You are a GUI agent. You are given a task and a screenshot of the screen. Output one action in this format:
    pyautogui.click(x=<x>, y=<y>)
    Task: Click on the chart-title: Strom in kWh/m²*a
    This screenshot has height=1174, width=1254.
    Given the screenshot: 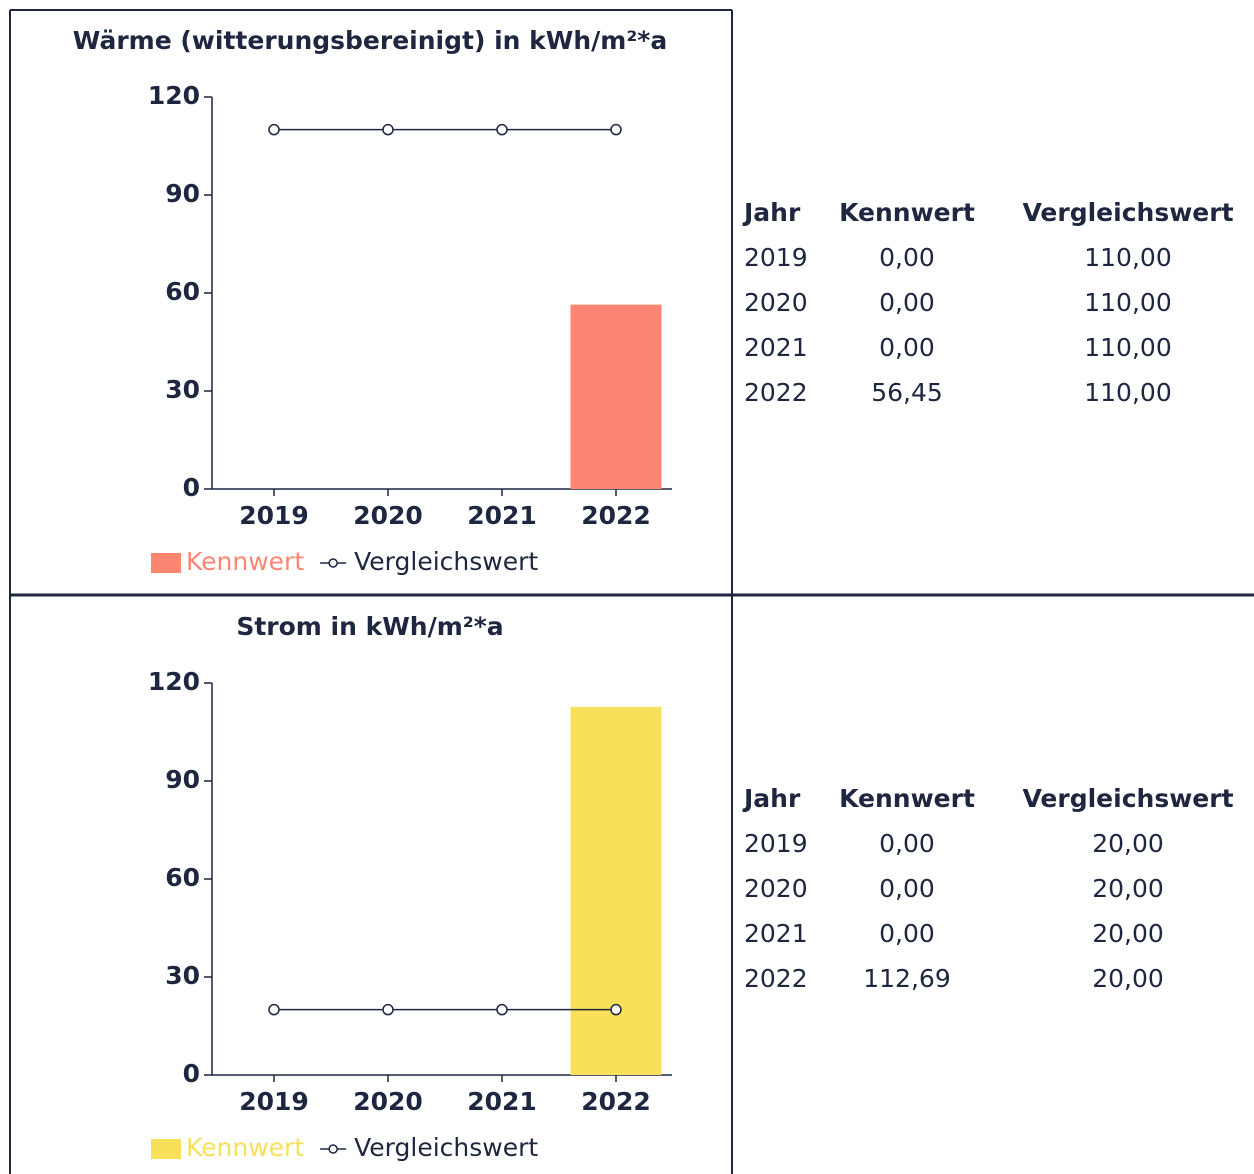 What is the action you would take?
    pyautogui.click(x=369, y=626)
    